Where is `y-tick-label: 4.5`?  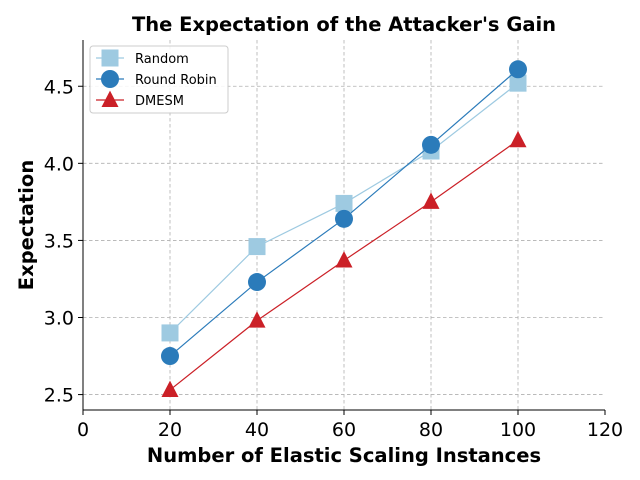 y-tick-label: 4.5 is located at coordinates (59, 87).